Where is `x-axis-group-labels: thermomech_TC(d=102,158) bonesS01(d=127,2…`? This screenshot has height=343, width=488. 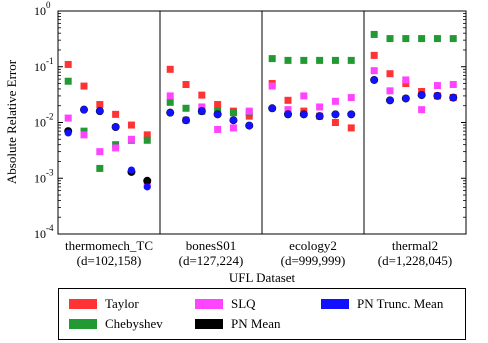
x-axis-group-labels: thermomech_TC(d=102,158) bonesS01(d=127,2… is located at coordinates (258, 253).